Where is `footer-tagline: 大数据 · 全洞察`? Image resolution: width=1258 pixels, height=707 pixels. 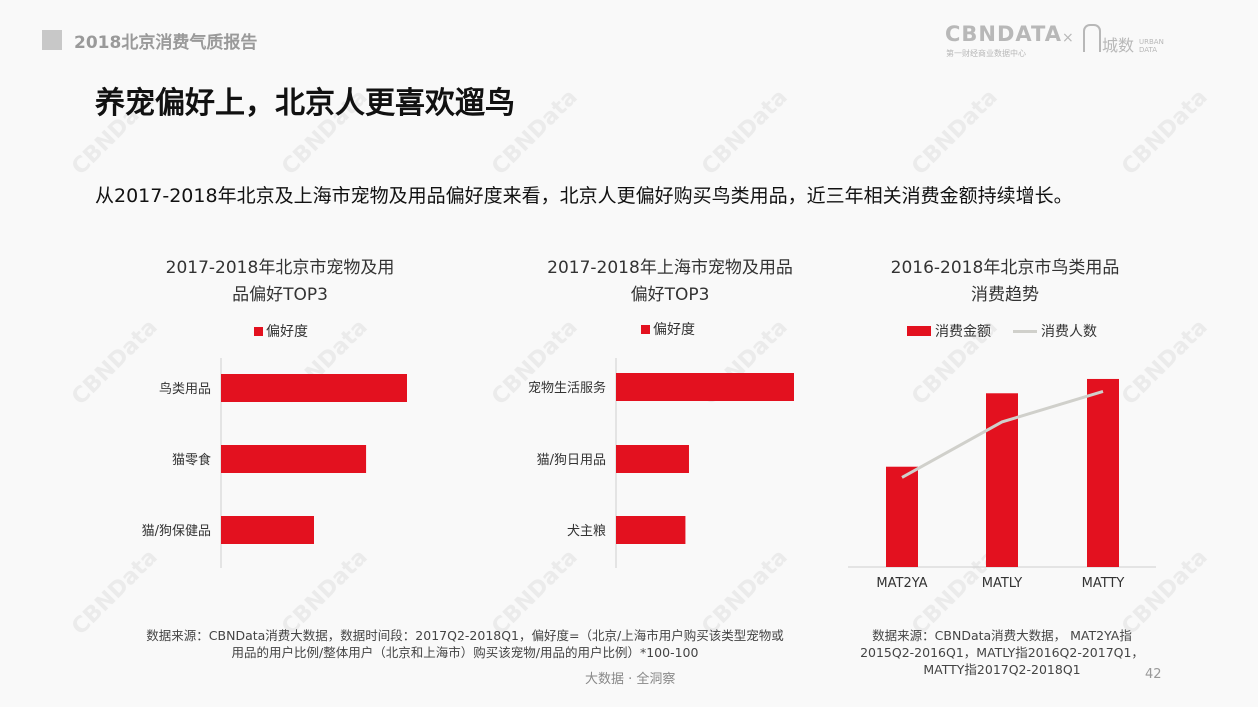 footer-tagline: 大数据 · 全洞察 is located at coordinates (630, 679).